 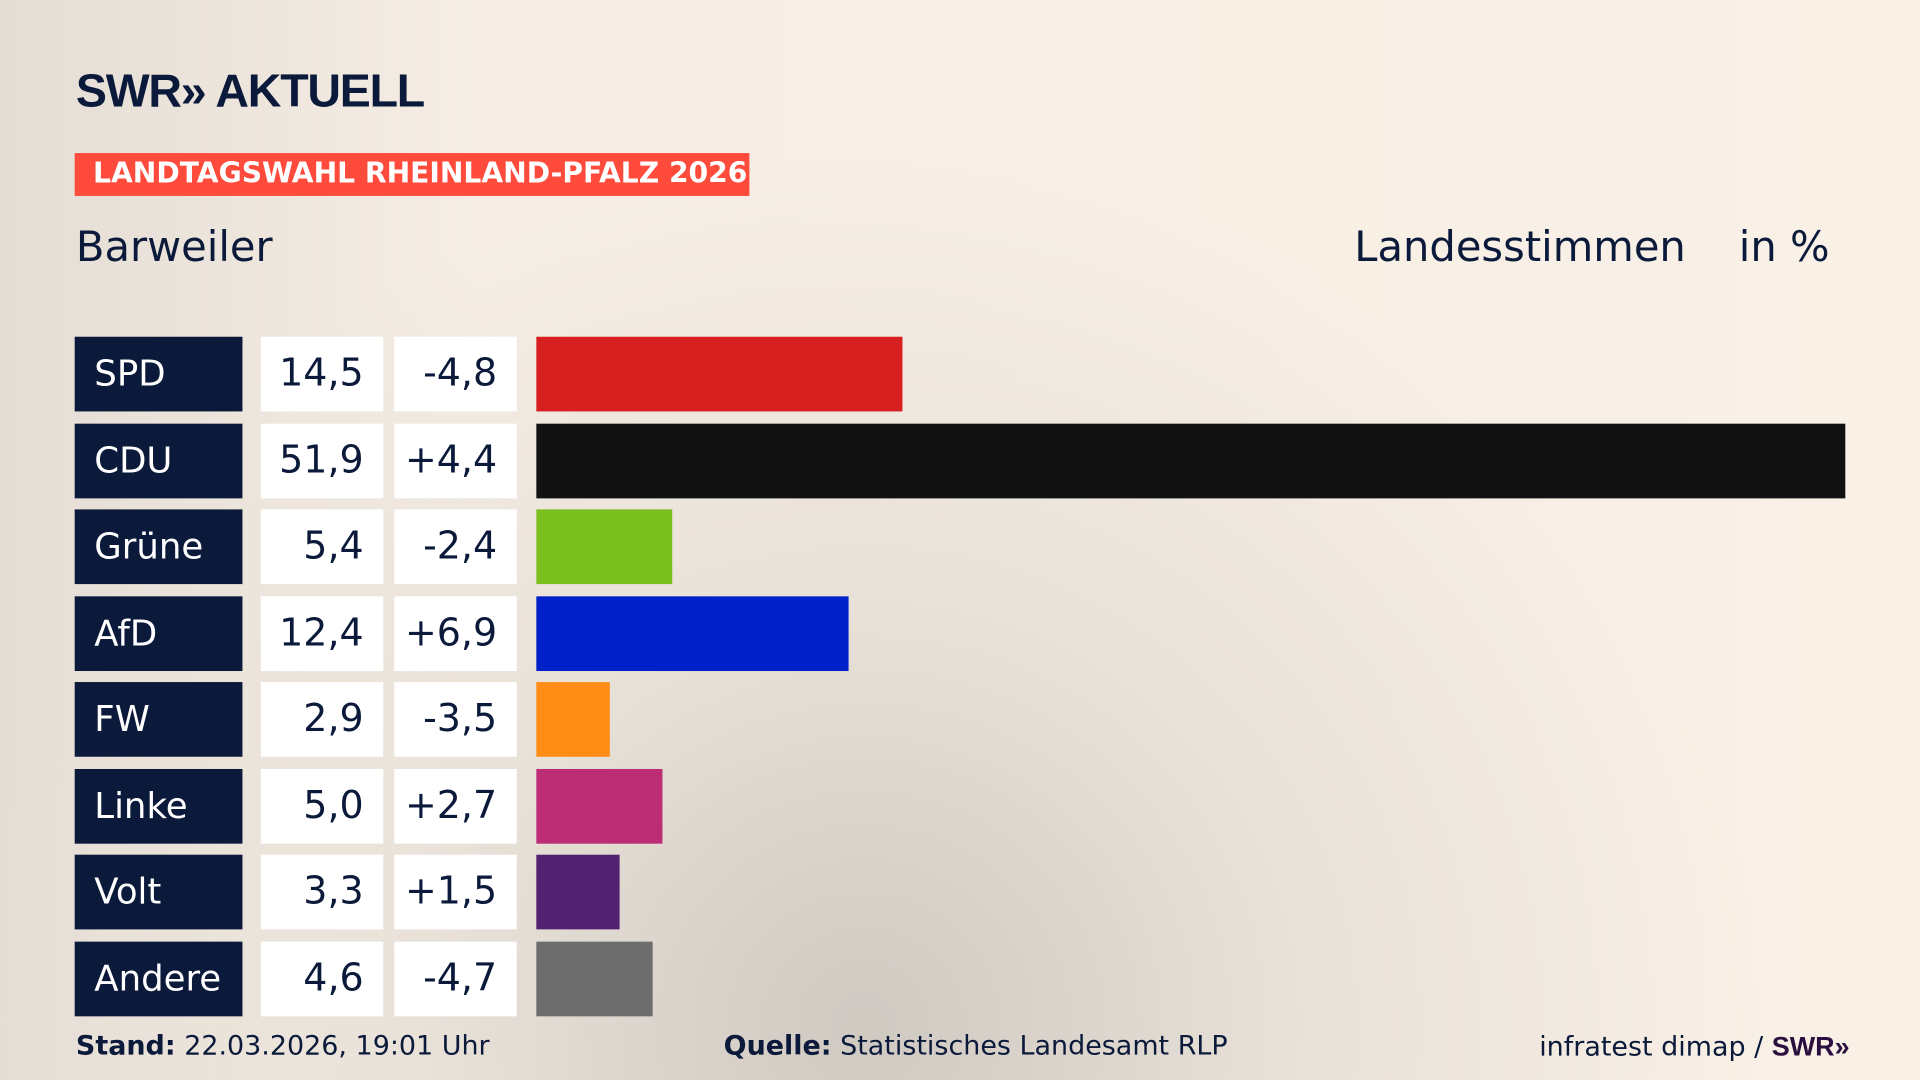 What do you see at coordinates (158, 806) in the screenshot?
I see `party-label: Linke` at bounding box center [158, 806].